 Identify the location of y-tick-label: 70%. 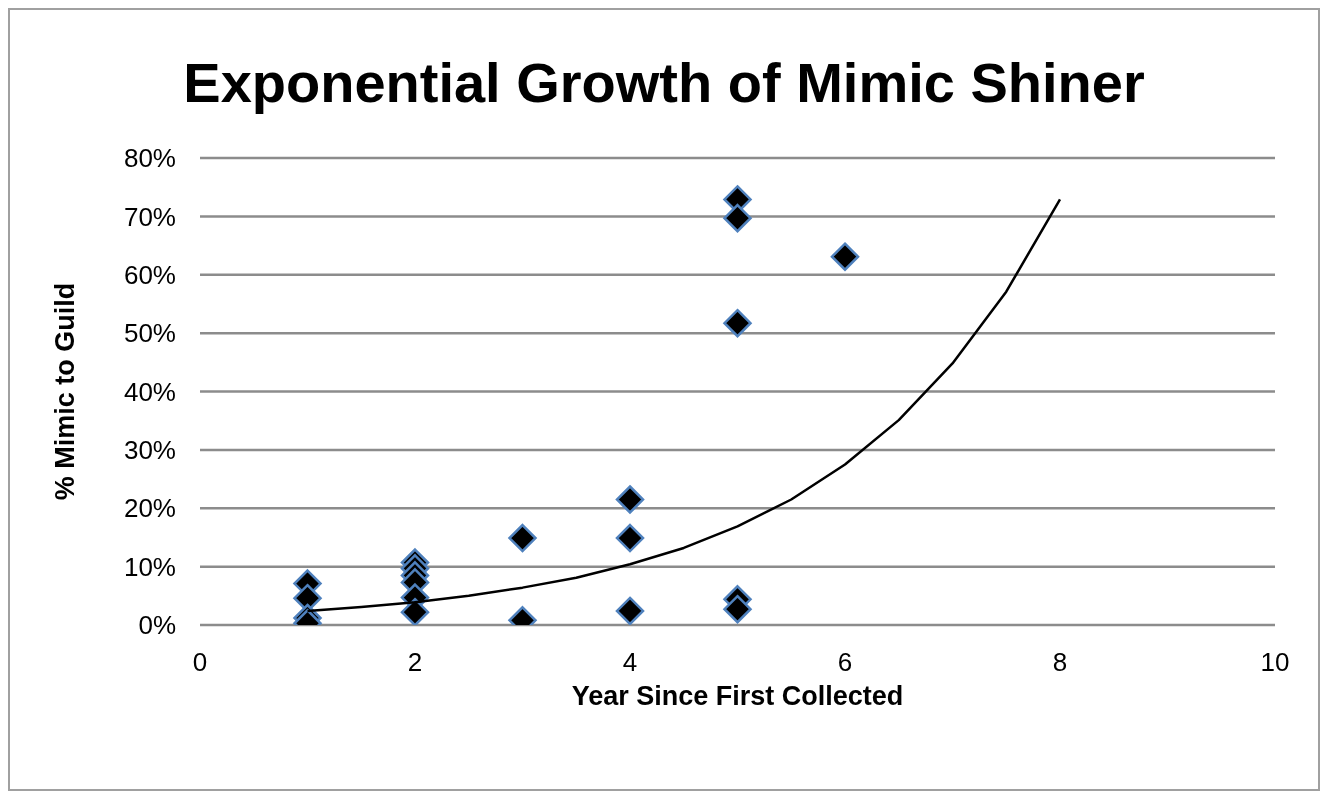
(149, 216).